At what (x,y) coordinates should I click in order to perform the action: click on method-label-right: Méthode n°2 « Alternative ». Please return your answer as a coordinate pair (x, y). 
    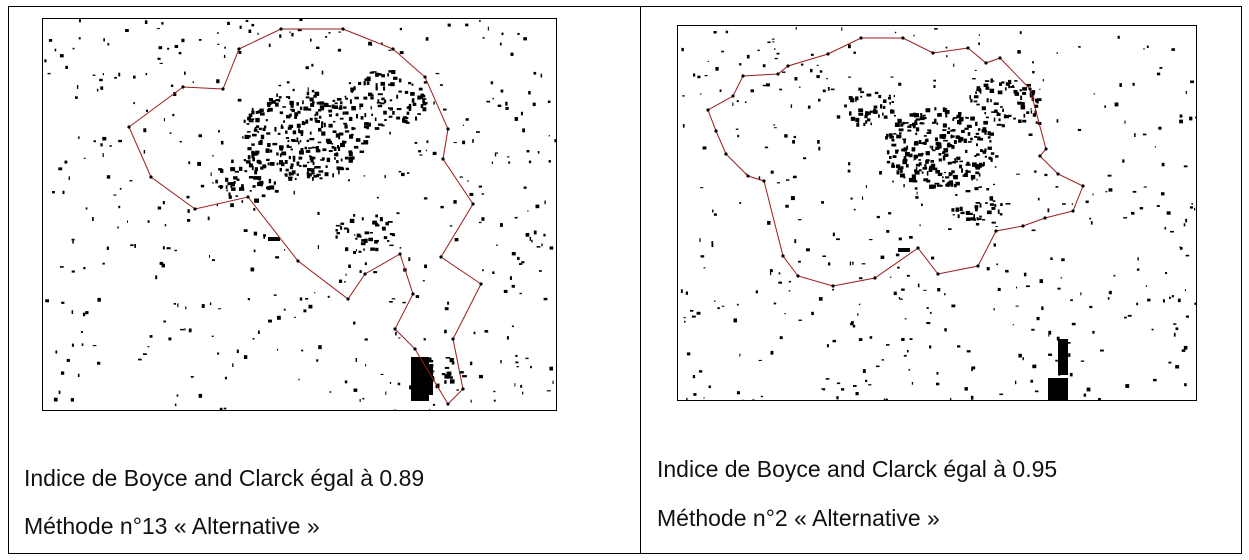
    Looking at the image, I should click on (798, 518).